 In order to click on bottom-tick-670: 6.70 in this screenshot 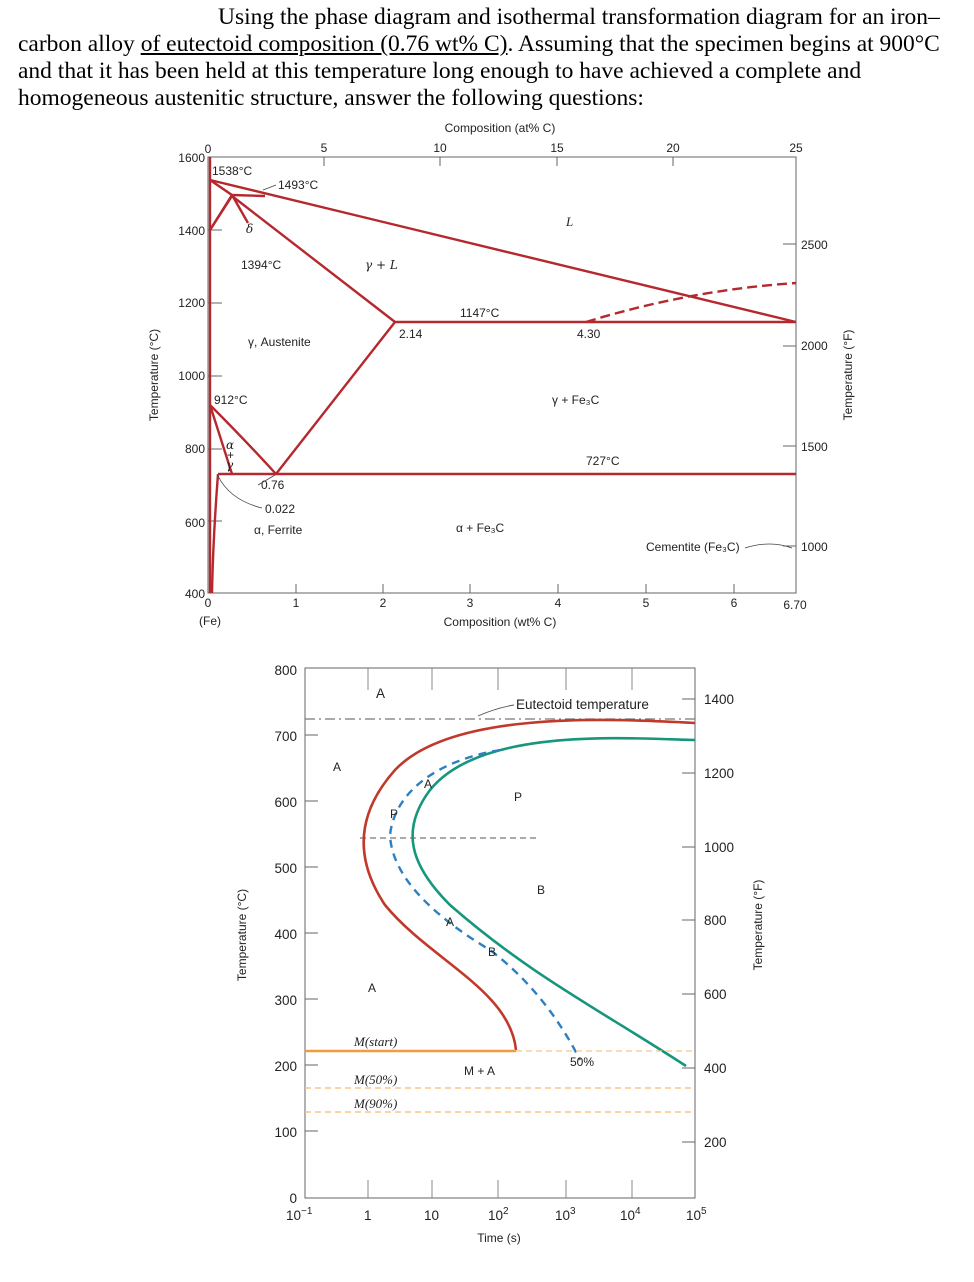, I will do `click(795, 605)`.